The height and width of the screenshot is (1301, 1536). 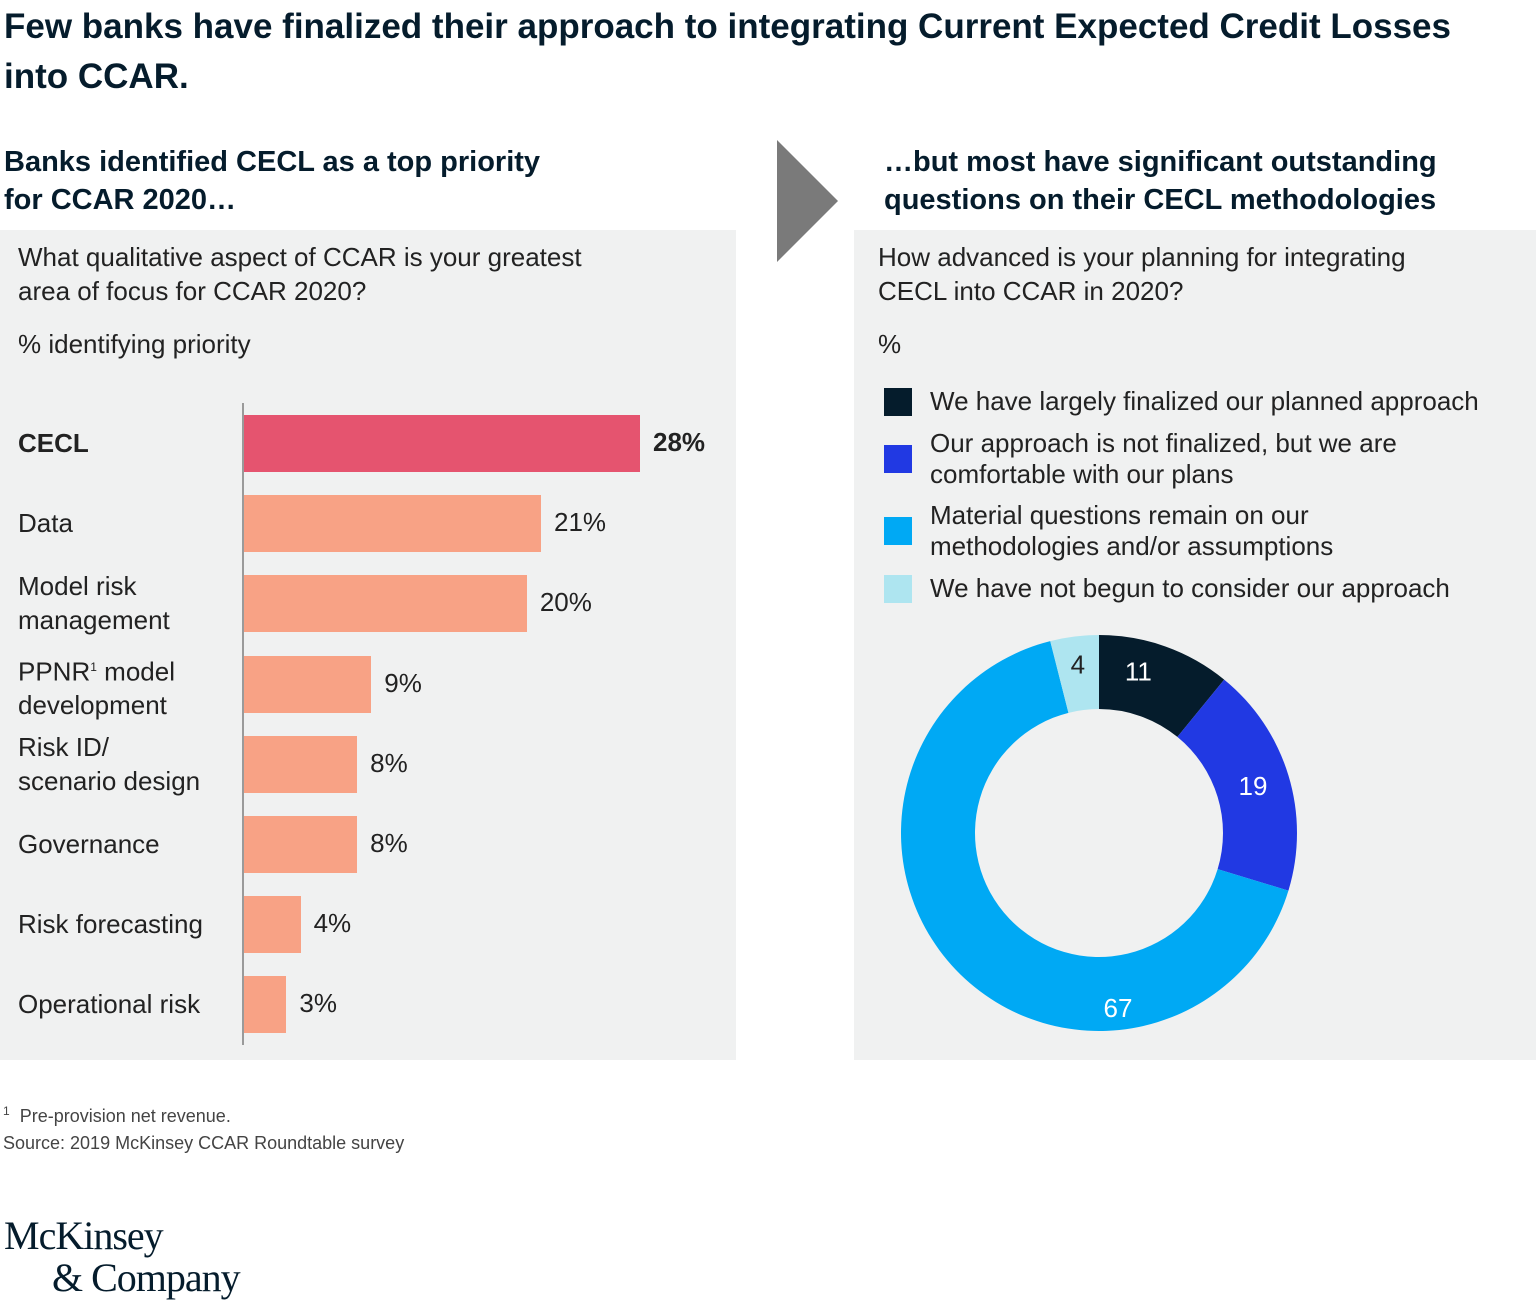 What do you see at coordinates (109, 763) in the screenshot?
I see `bar-category-label: Risk ID/scenario design` at bounding box center [109, 763].